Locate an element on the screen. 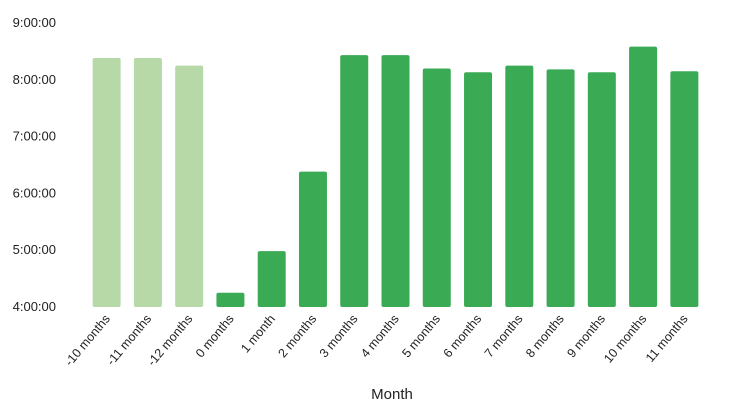  x-tick-label: 9 months is located at coordinates (586, 336).